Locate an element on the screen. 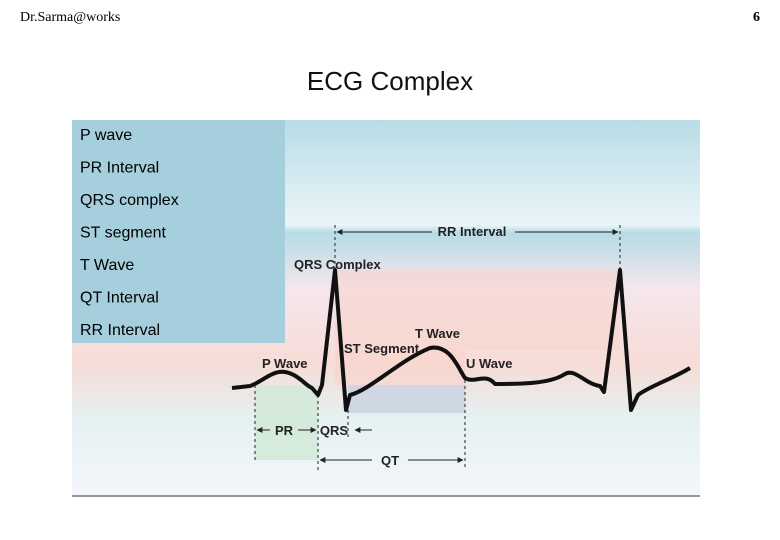 The width and height of the screenshot is (780, 540). diagram-label: RR Interval is located at coordinates (472, 231).